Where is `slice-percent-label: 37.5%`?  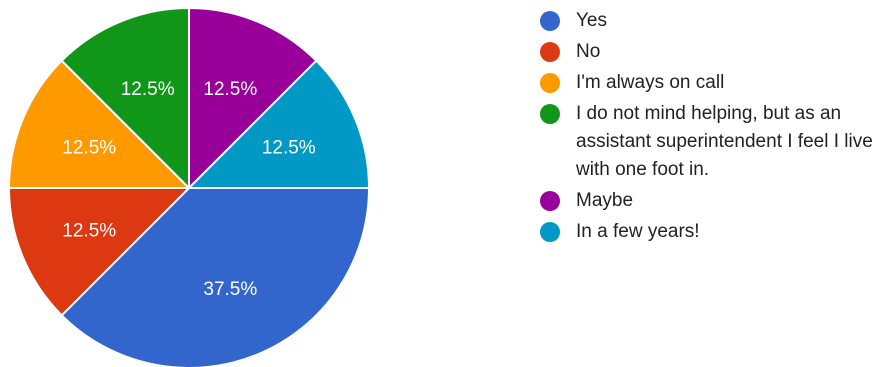
slice-percent-label: 37.5% is located at coordinates (230, 289).